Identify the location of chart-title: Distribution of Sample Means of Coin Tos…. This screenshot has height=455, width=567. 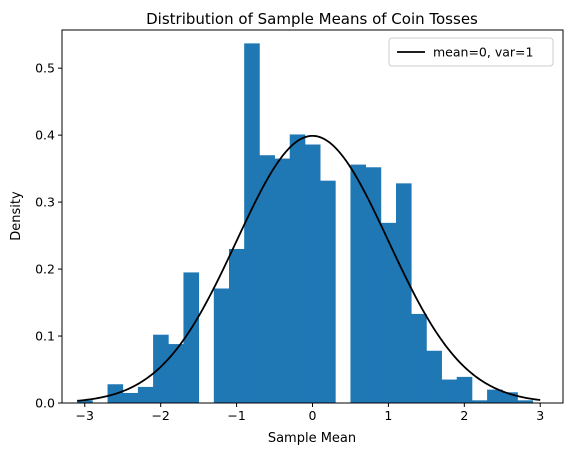
(312, 19).